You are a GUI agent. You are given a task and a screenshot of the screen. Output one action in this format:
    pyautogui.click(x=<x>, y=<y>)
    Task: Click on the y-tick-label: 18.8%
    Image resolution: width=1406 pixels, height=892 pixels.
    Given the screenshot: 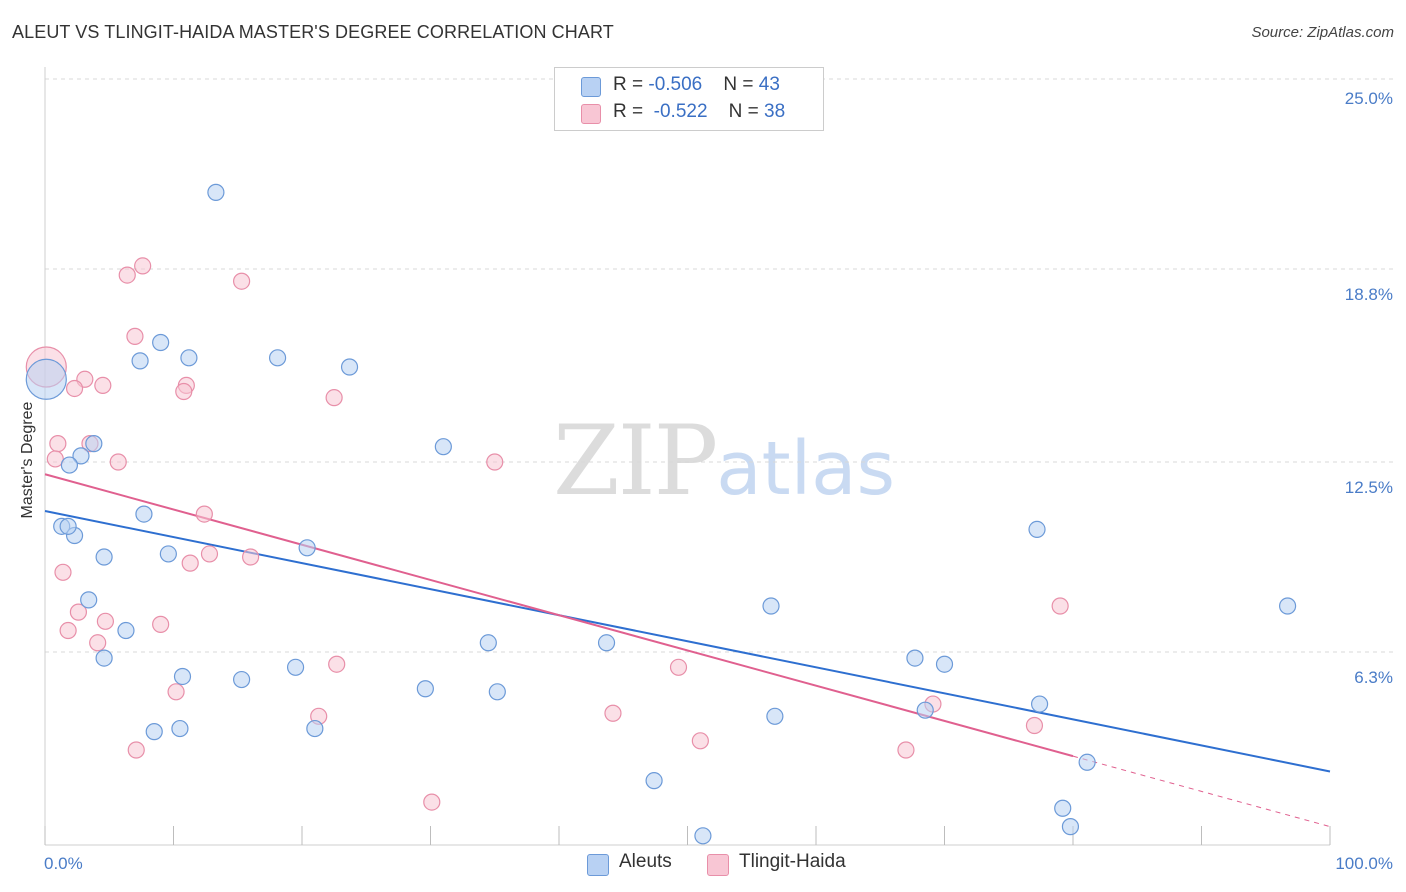 What is the action you would take?
    pyautogui.click(x=1369, y=294)
    